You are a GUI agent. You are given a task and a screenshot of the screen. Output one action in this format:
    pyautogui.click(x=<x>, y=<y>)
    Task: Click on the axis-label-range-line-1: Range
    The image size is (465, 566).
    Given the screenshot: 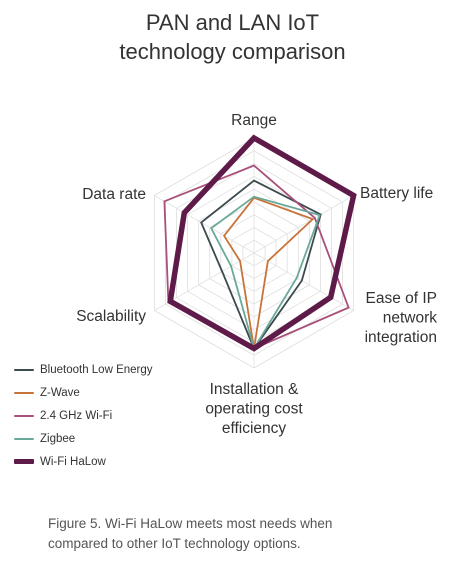 What is the action you would take?
    pyautogui.click(x=254, y=120)
    